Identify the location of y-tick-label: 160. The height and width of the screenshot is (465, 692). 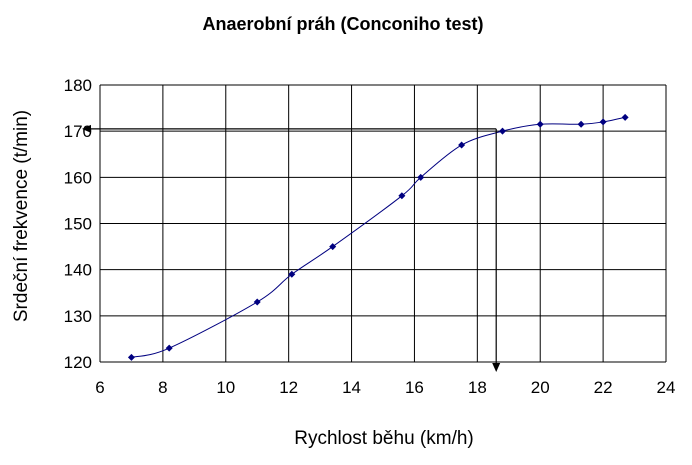
(78, 177).